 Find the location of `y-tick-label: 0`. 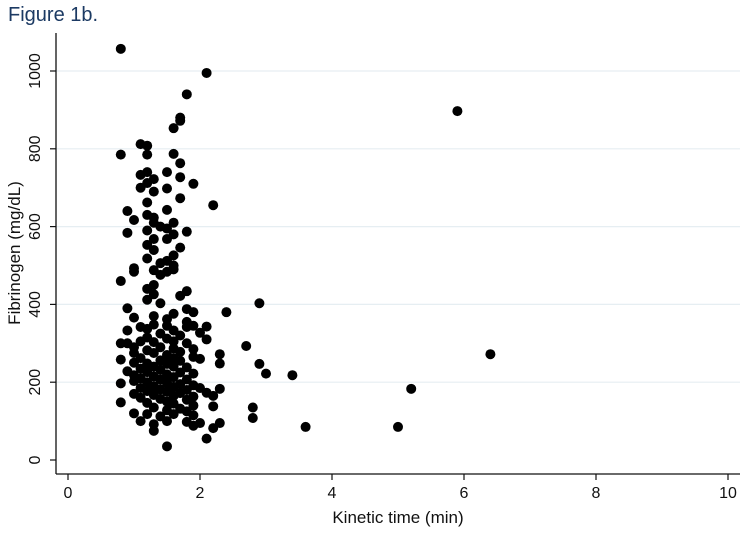

y-tick-label: 0 is located at coordinates (35, 459).